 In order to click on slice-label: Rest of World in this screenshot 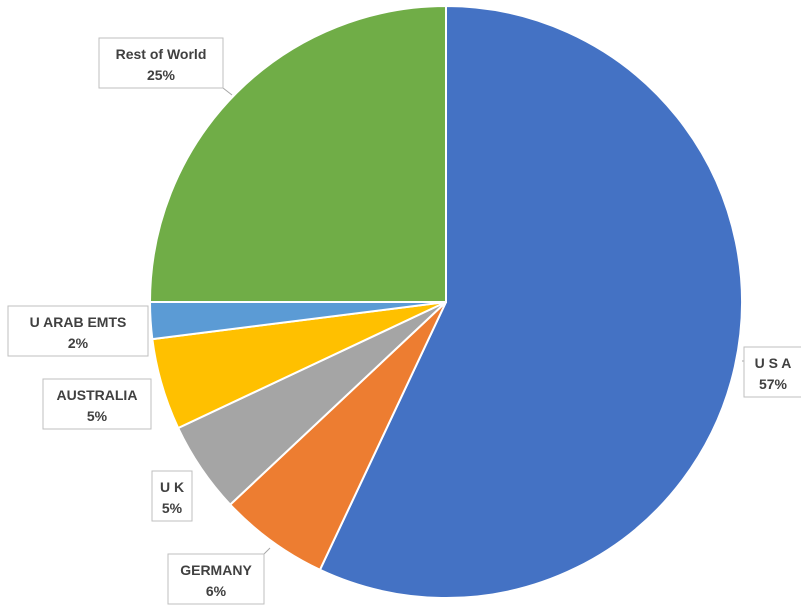, I will do `click(161, 54)`.